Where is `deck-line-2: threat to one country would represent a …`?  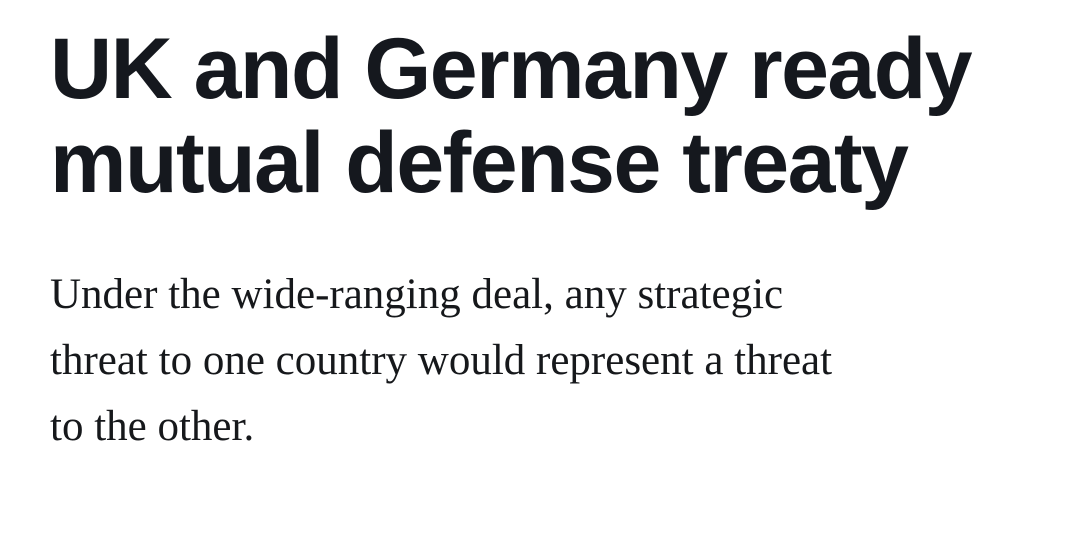
deck-line-2: threat to one country would represent a … is located at coordinates (441, 360).